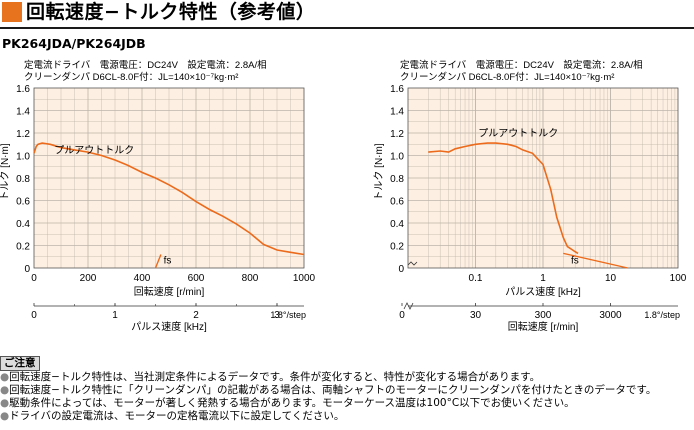 Image resolution: width=694 pixels, height=430 pixels. I want to click on note-item: ●ドライバの設定電流は、モーターの定格電流以下に設定してください。, so click(172, 416).